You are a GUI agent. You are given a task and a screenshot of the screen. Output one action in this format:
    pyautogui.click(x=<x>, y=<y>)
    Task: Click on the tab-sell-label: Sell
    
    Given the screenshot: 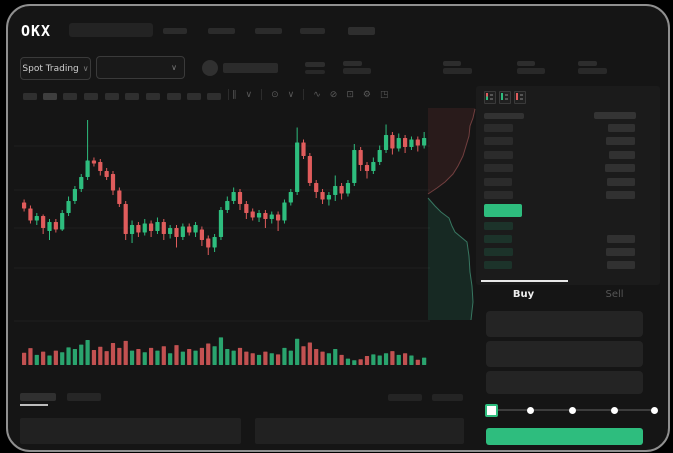 What is the action you would take?
    pyautogui.click(x=614, y=294)
    